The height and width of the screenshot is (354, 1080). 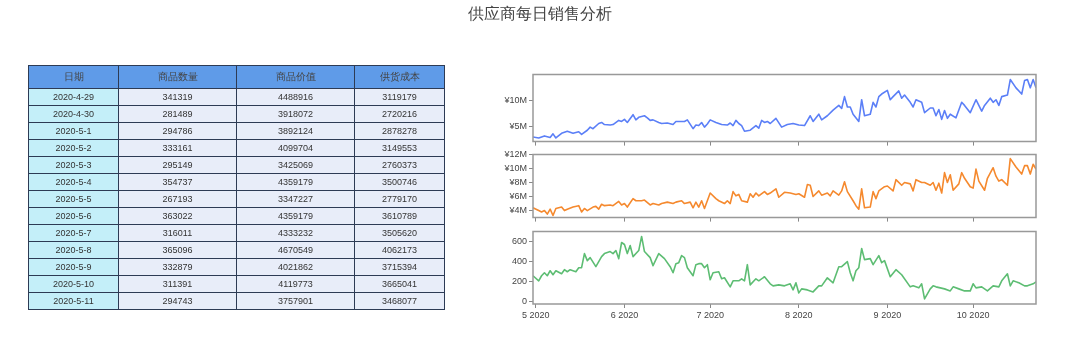 What do you see at coordinates (295, 148) in the screenshot?
I see `data-label: 4099704` at bounding box center [295, 148].